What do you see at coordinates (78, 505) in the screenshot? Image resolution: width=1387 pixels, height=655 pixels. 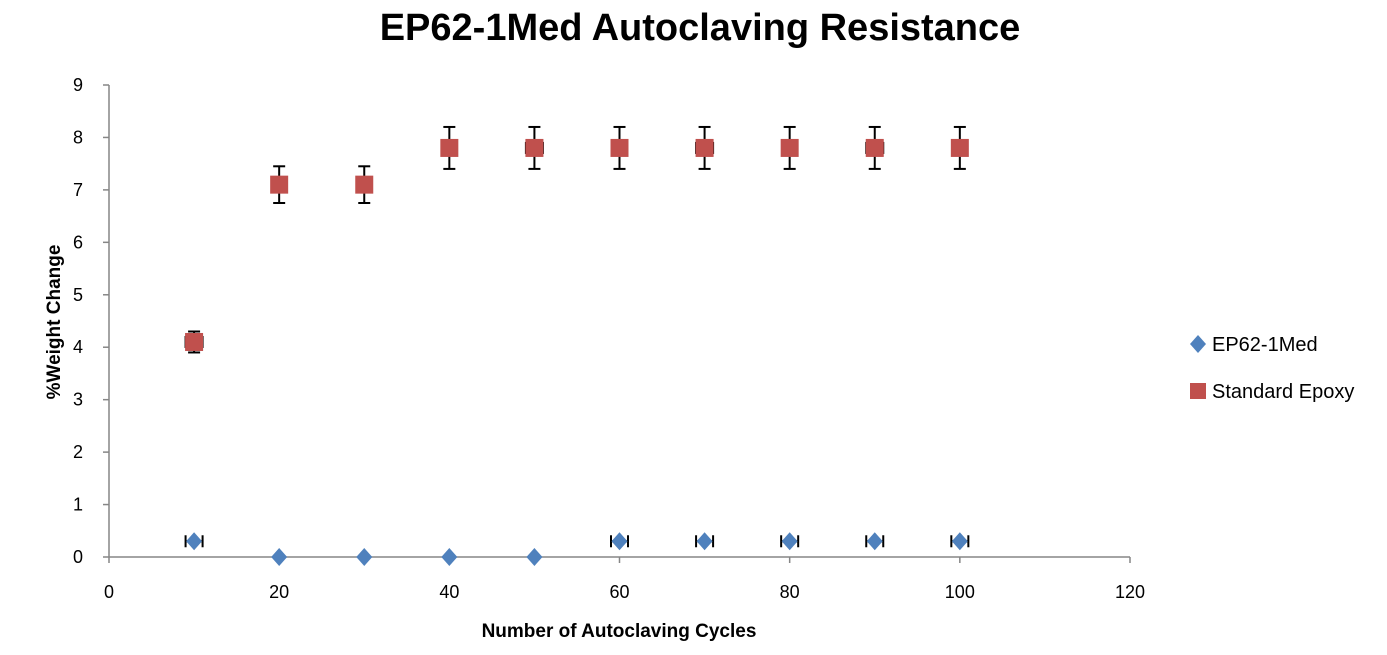 I see `y-tick-label: 1` at bounding box center [78, 505].